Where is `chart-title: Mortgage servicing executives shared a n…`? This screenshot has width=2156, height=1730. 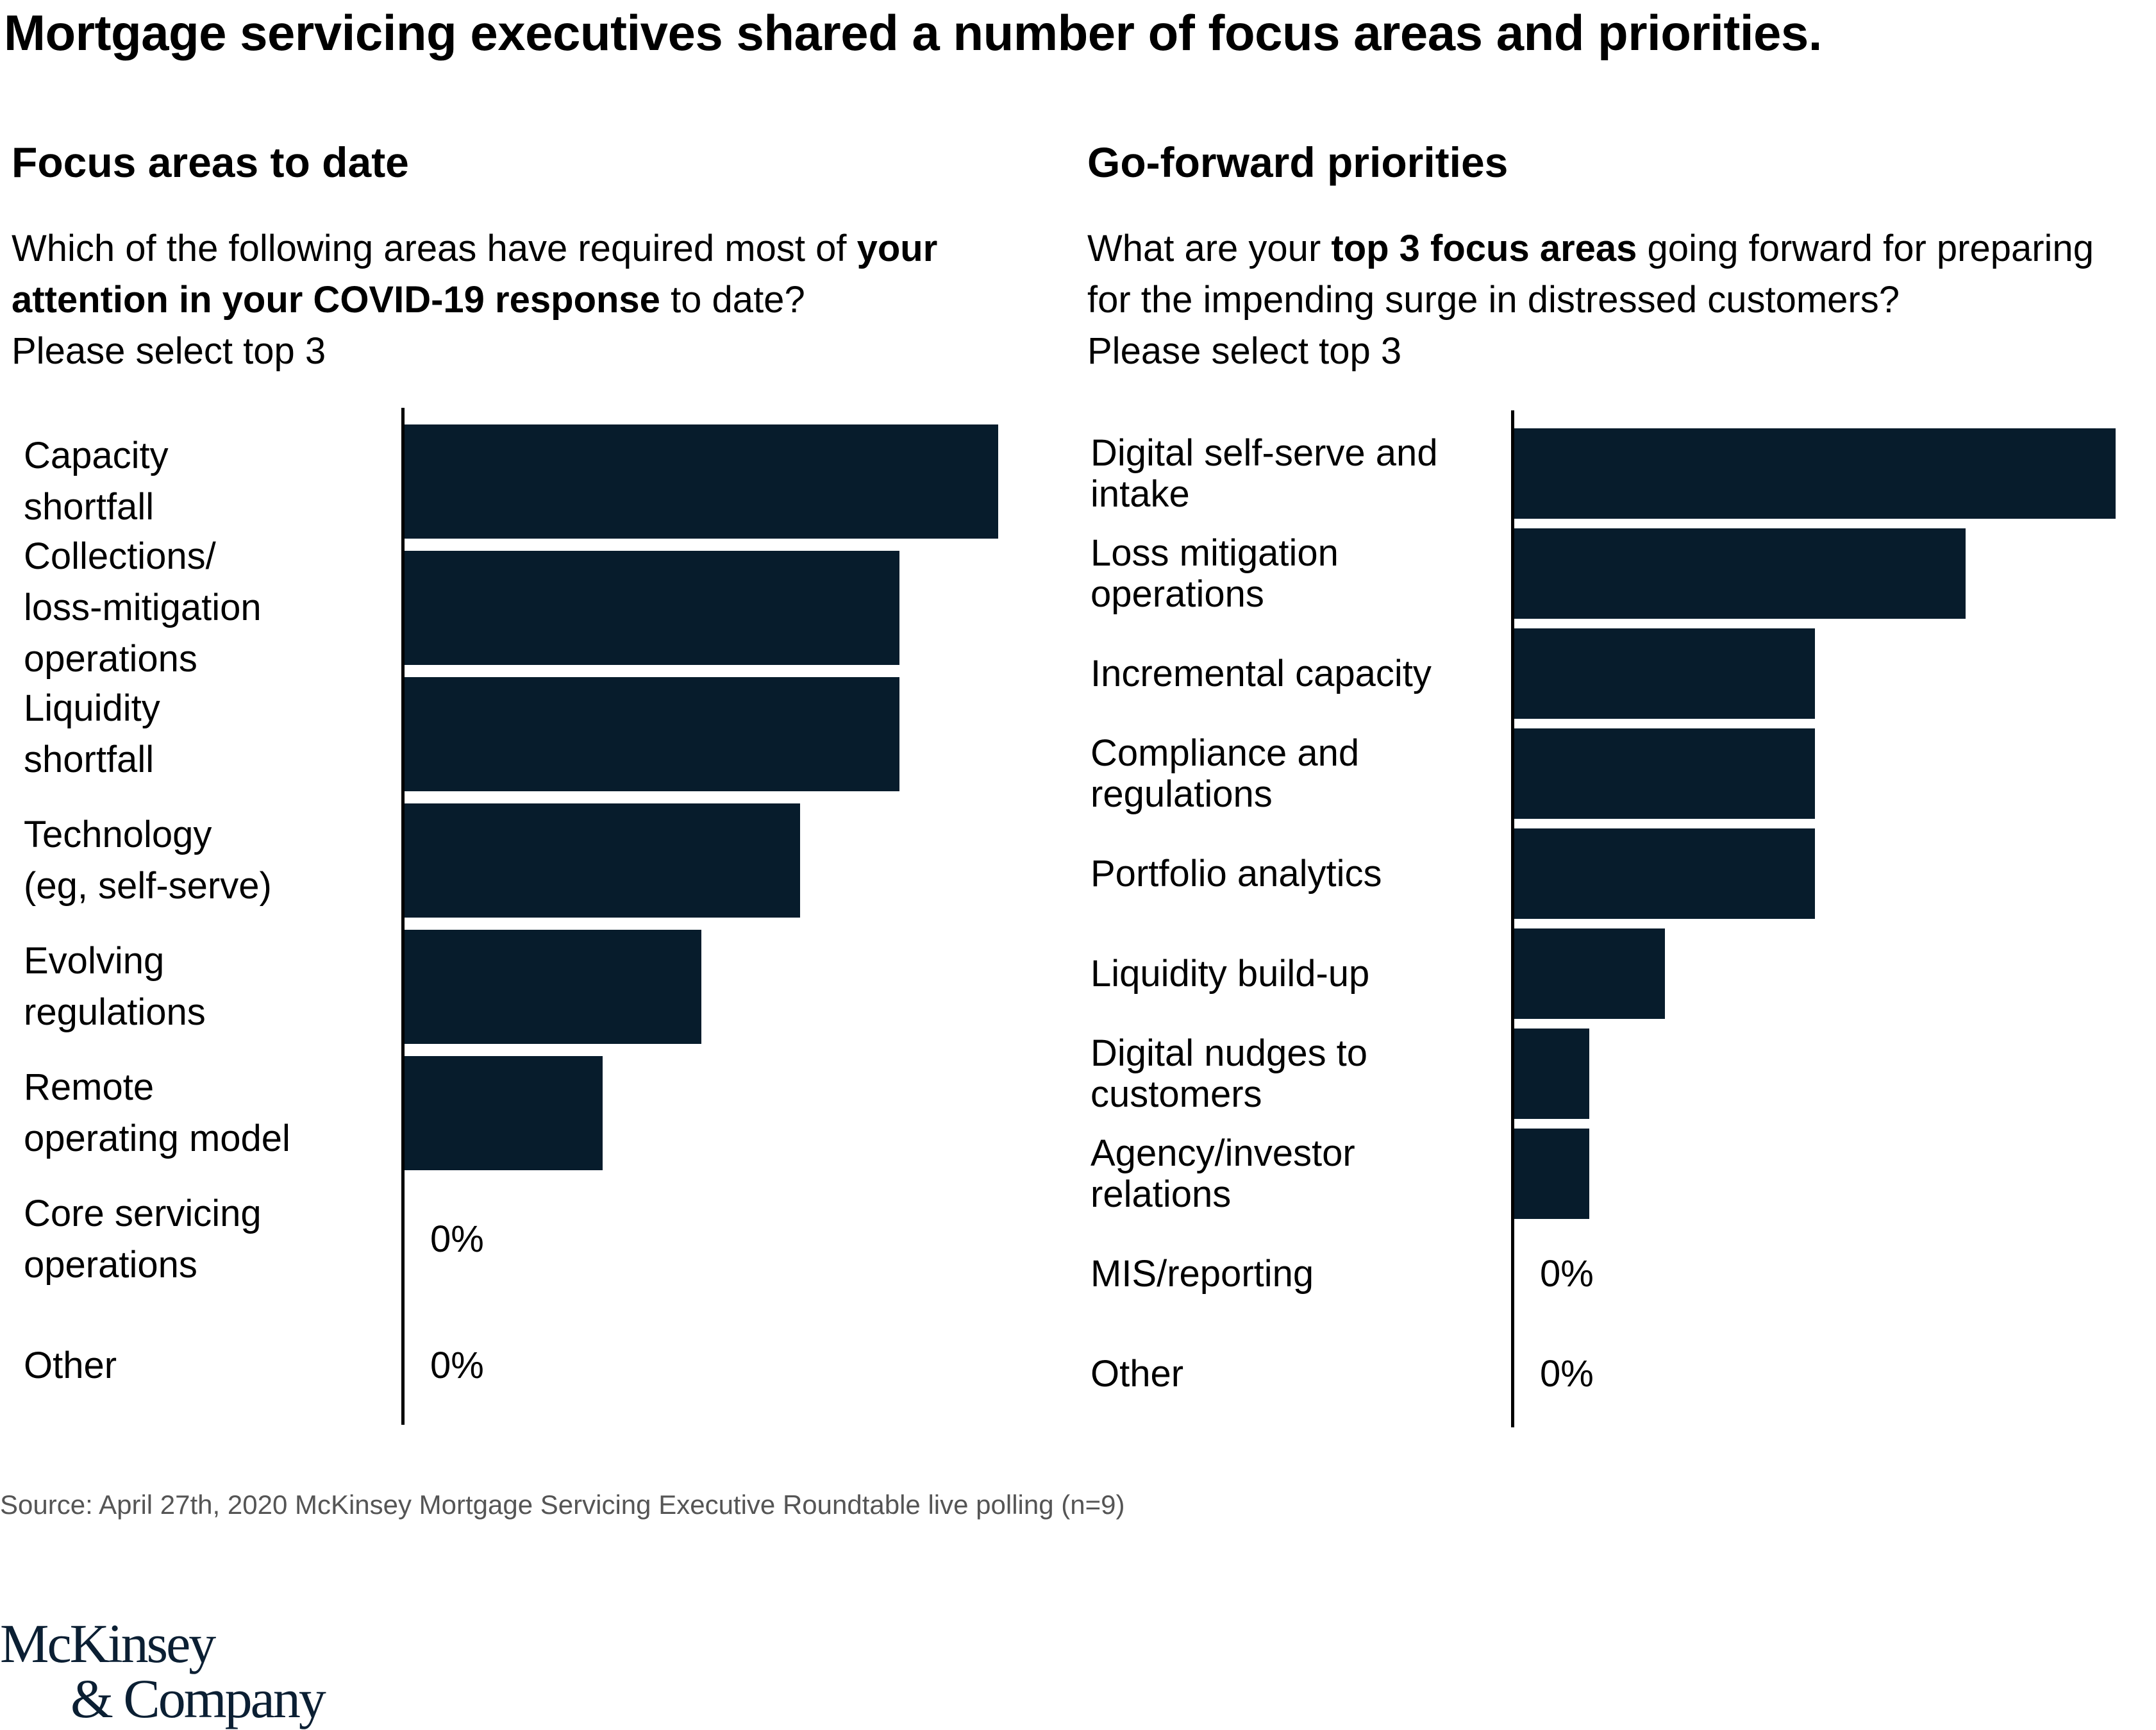
chart-title: Mortgage servicing executives shared a n… is located at coordinates (913, 32).